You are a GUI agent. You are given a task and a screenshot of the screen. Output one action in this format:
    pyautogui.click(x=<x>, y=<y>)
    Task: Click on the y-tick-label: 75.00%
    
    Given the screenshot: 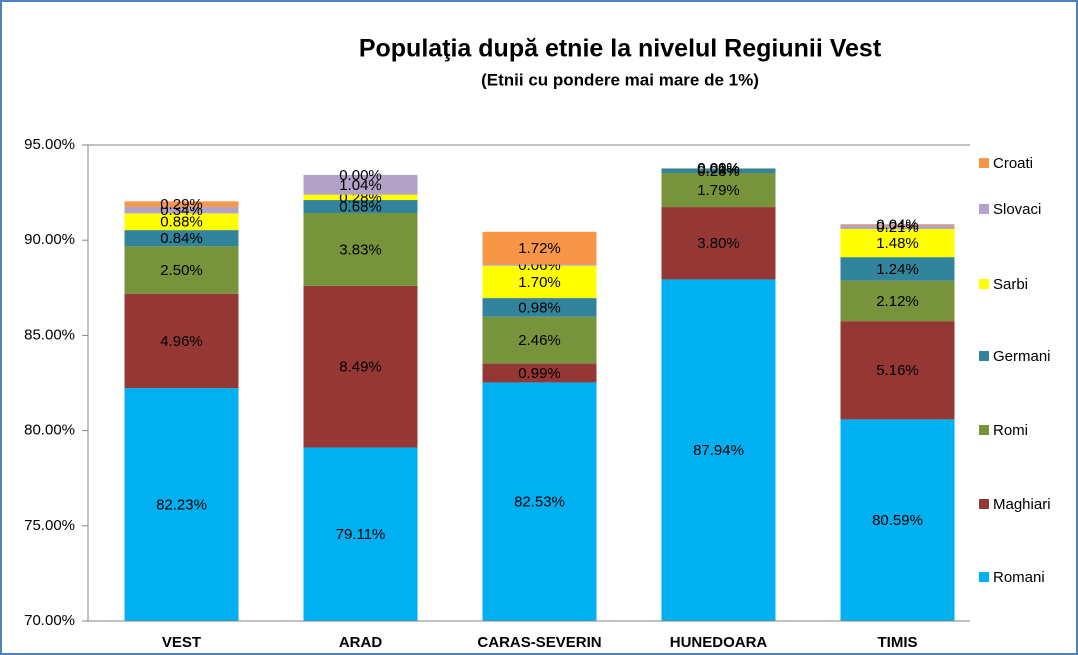 What is the action you would take?
    pyautogui.click(x=49, y=525)
    